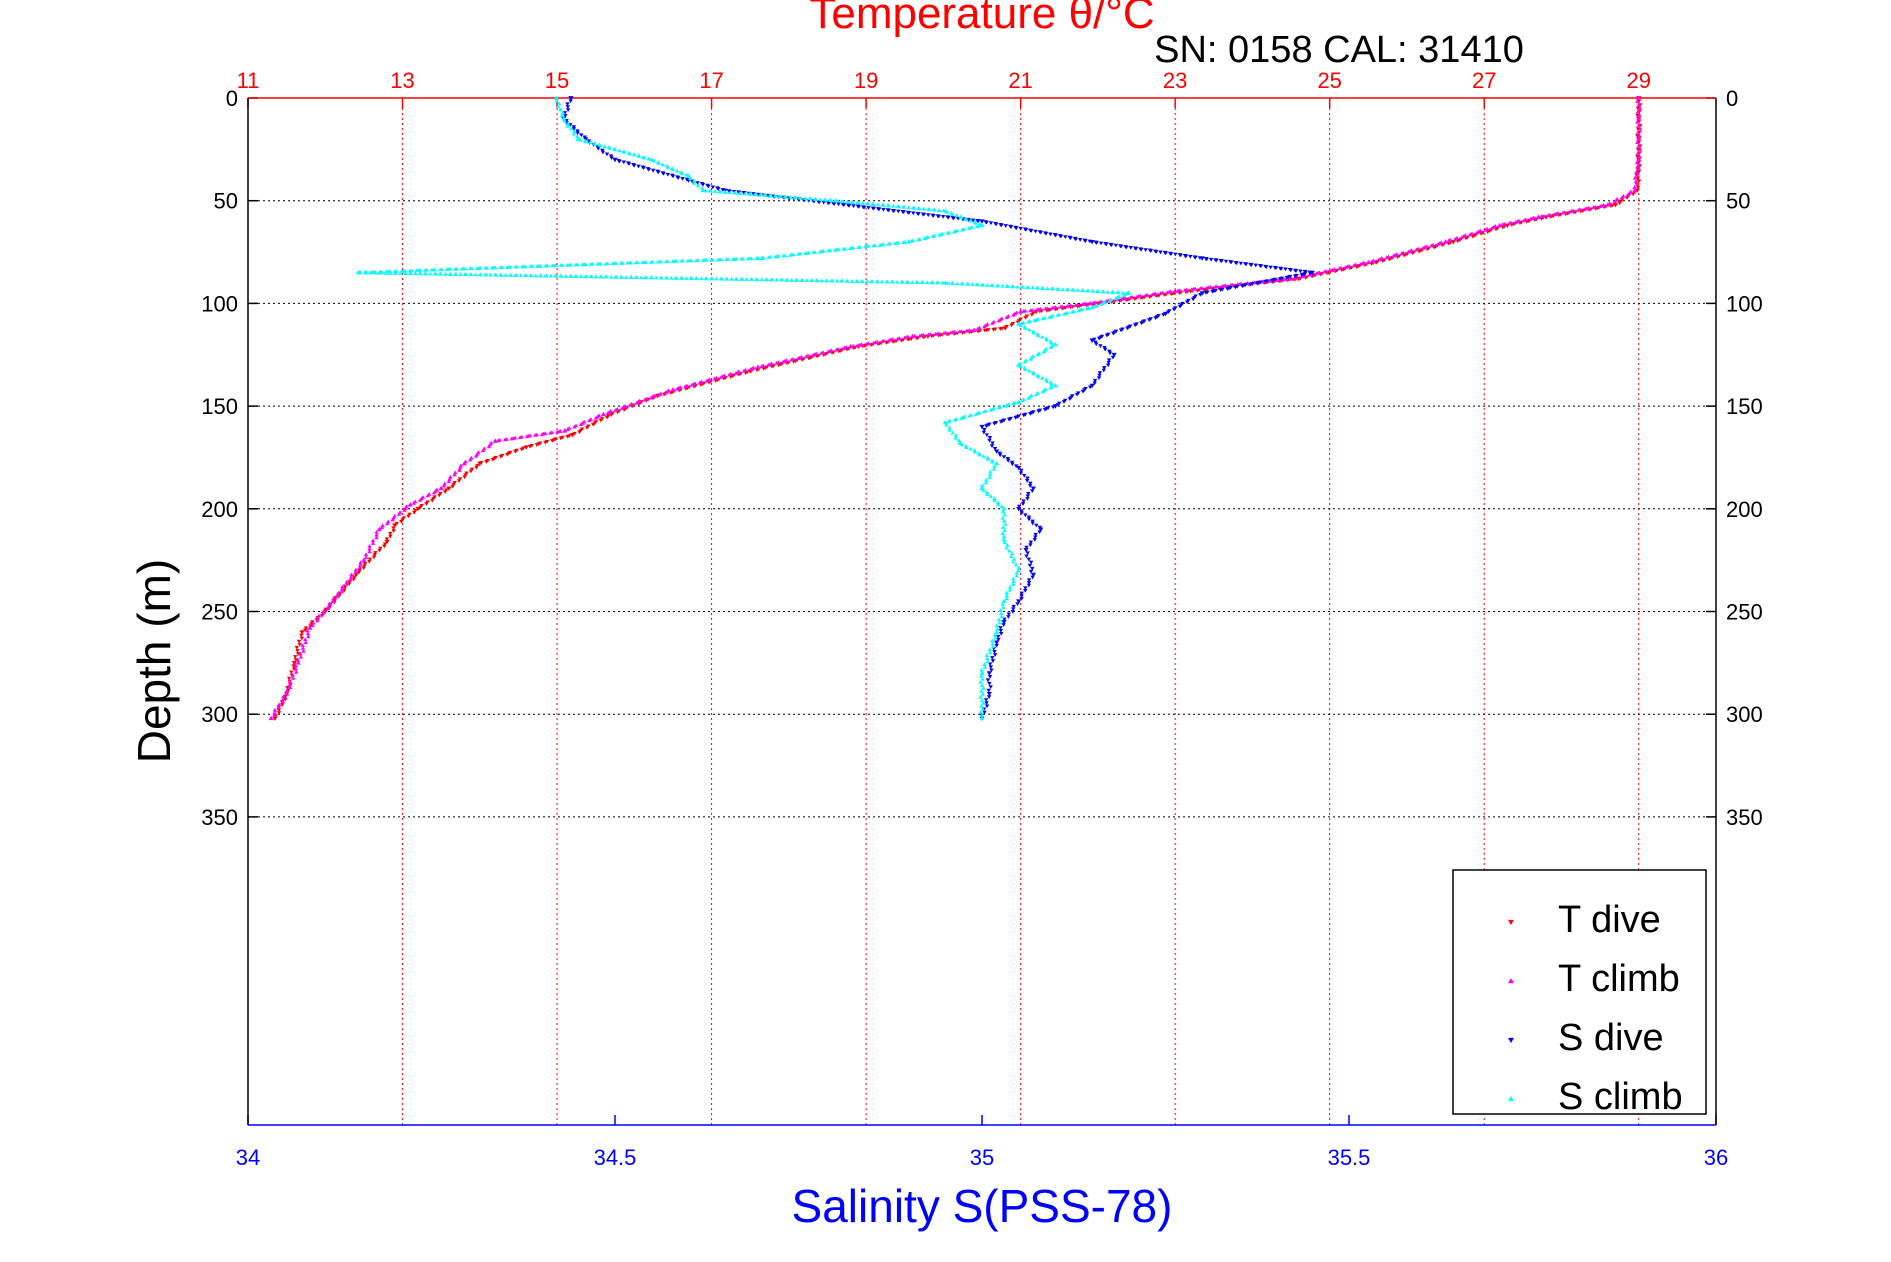 The height and width of the screenshot is (1262, 1891). I want to click on tick-label-temperature: 13, so click(402, 80).